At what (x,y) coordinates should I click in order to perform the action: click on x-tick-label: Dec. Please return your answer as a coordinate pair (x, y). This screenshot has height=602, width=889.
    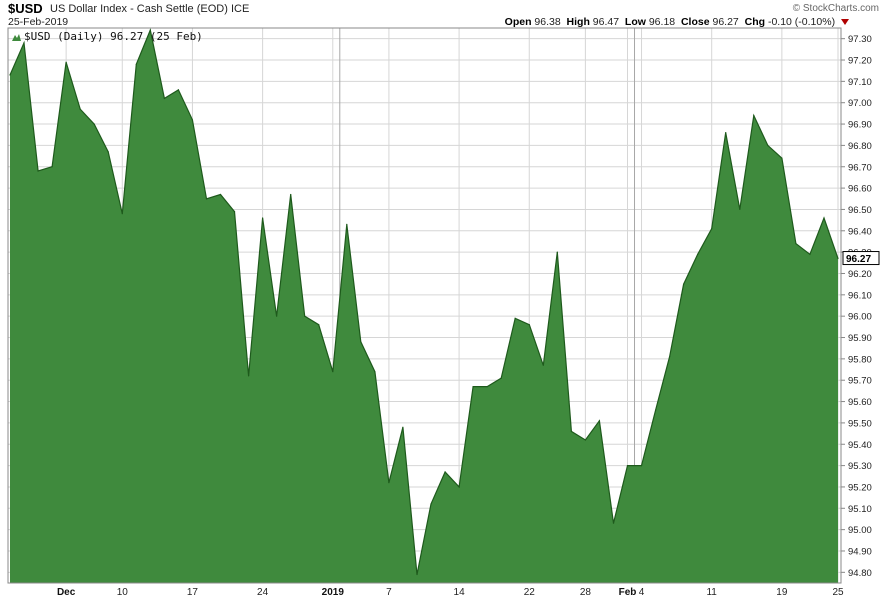
    Looking at the image, I should click on (66, 592).